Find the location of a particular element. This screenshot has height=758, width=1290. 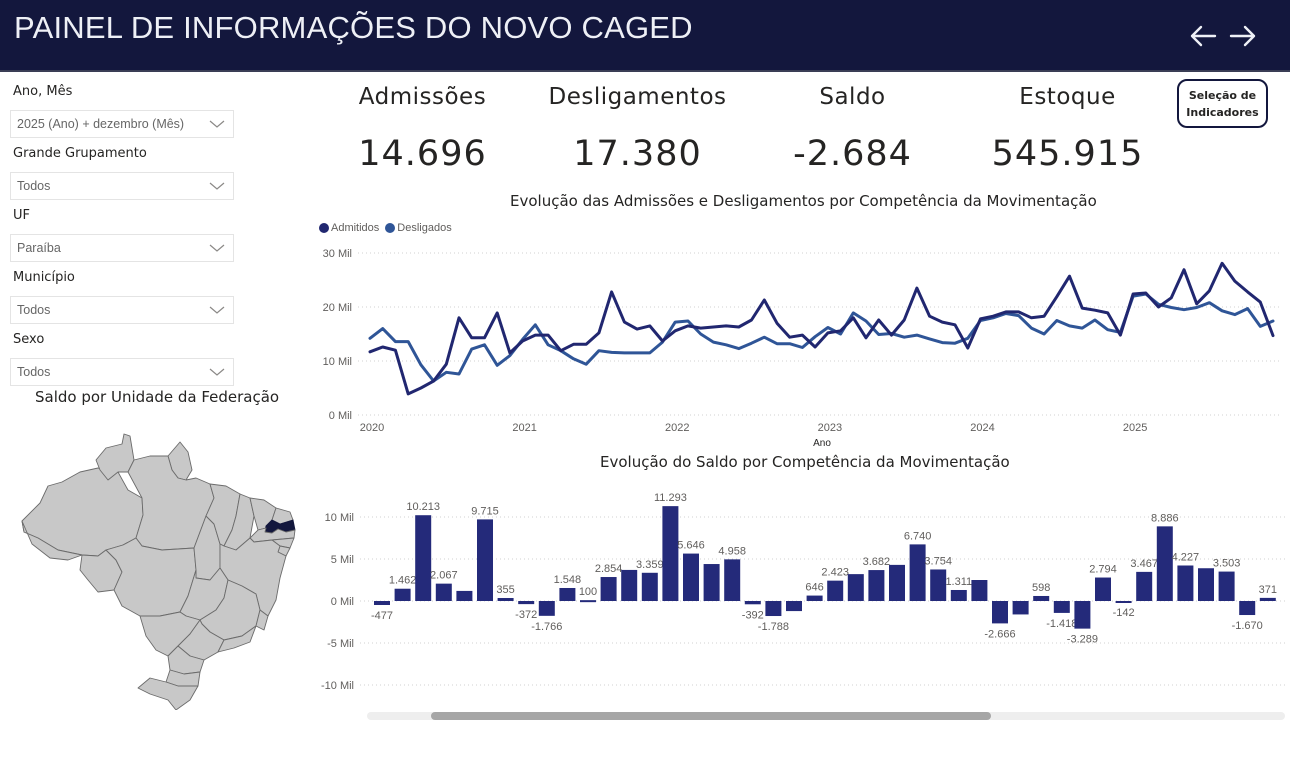

legend-item-admitidos: Admitidos is located at coordinates (349, 228).